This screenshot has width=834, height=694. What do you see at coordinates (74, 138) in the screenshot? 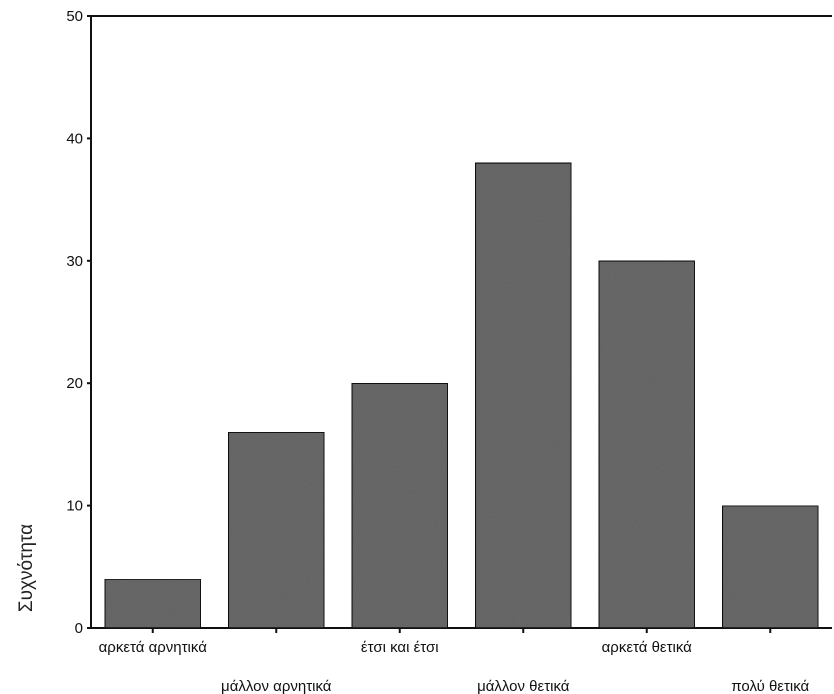
I see `y-tick-label: 40` at bounding box center [74, 138].